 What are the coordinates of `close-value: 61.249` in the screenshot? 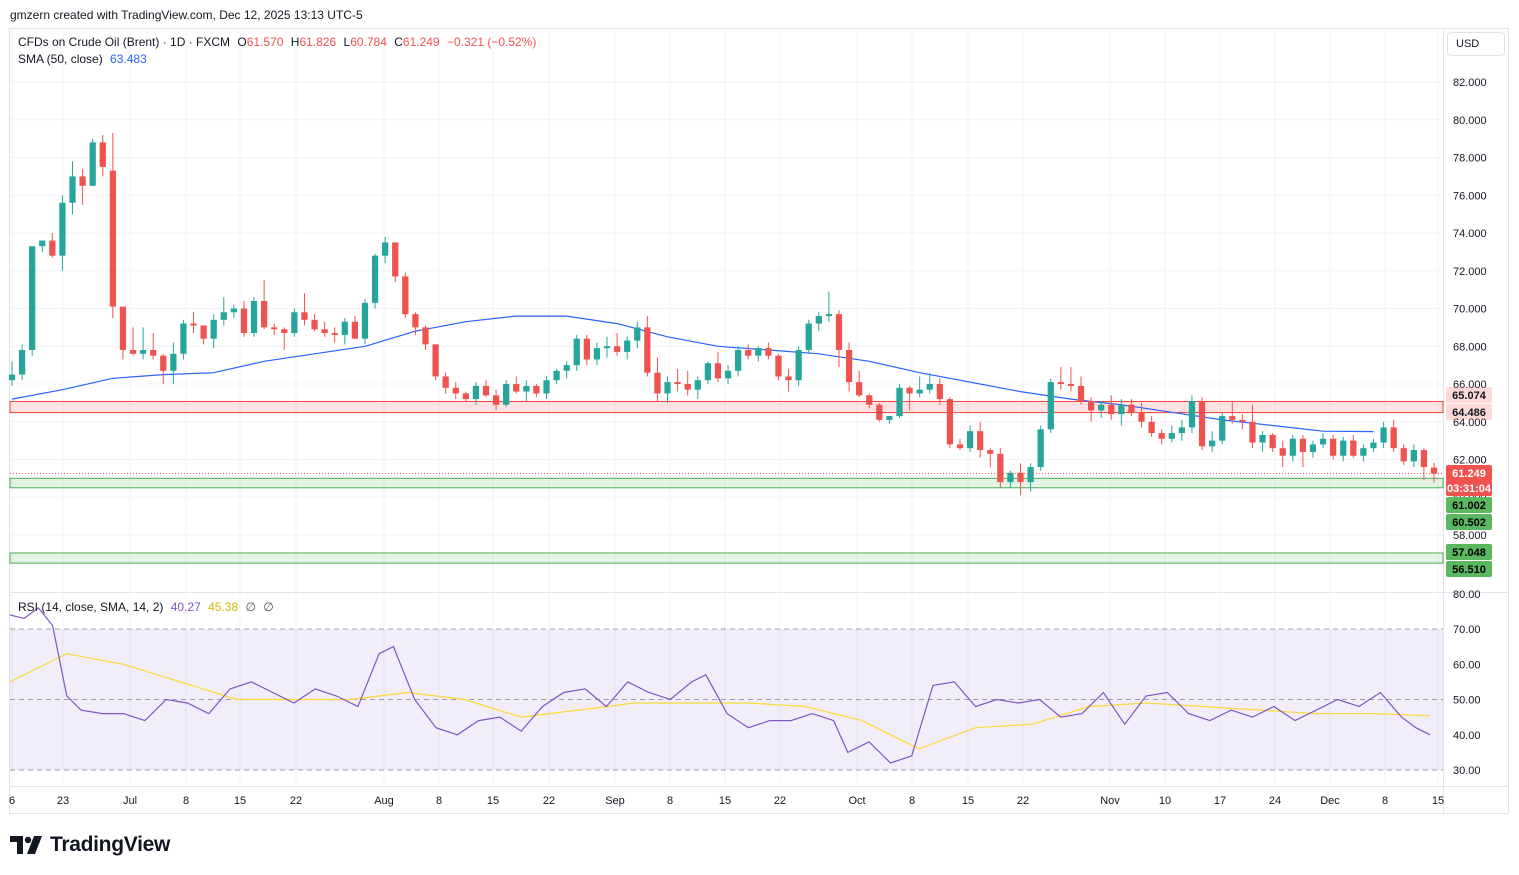 It's located at (421, 42).